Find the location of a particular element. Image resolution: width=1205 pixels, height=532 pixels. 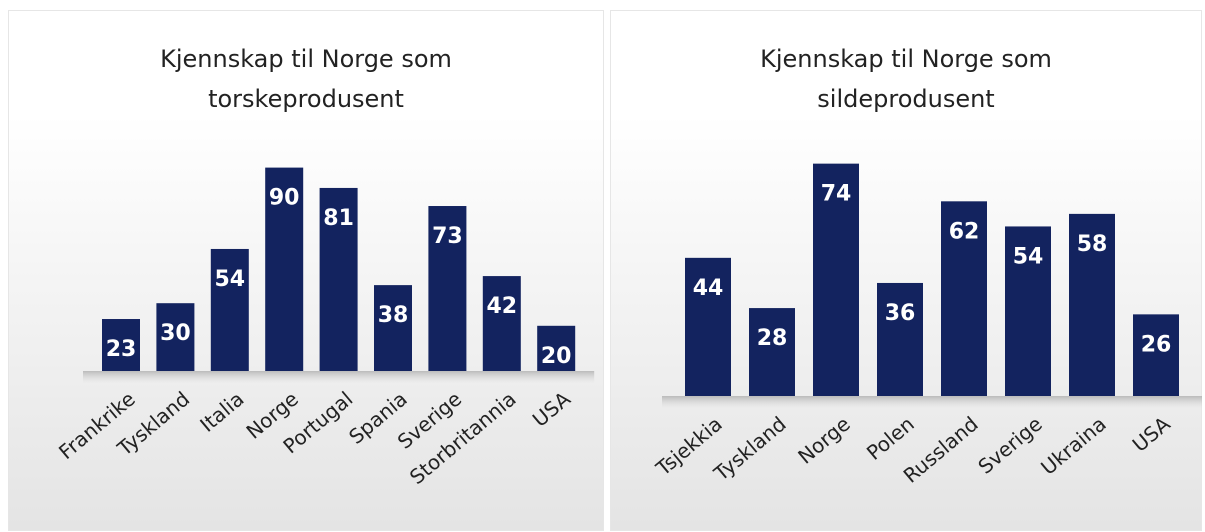

x-tick-label: Norge is located at coordinates (823, 440).